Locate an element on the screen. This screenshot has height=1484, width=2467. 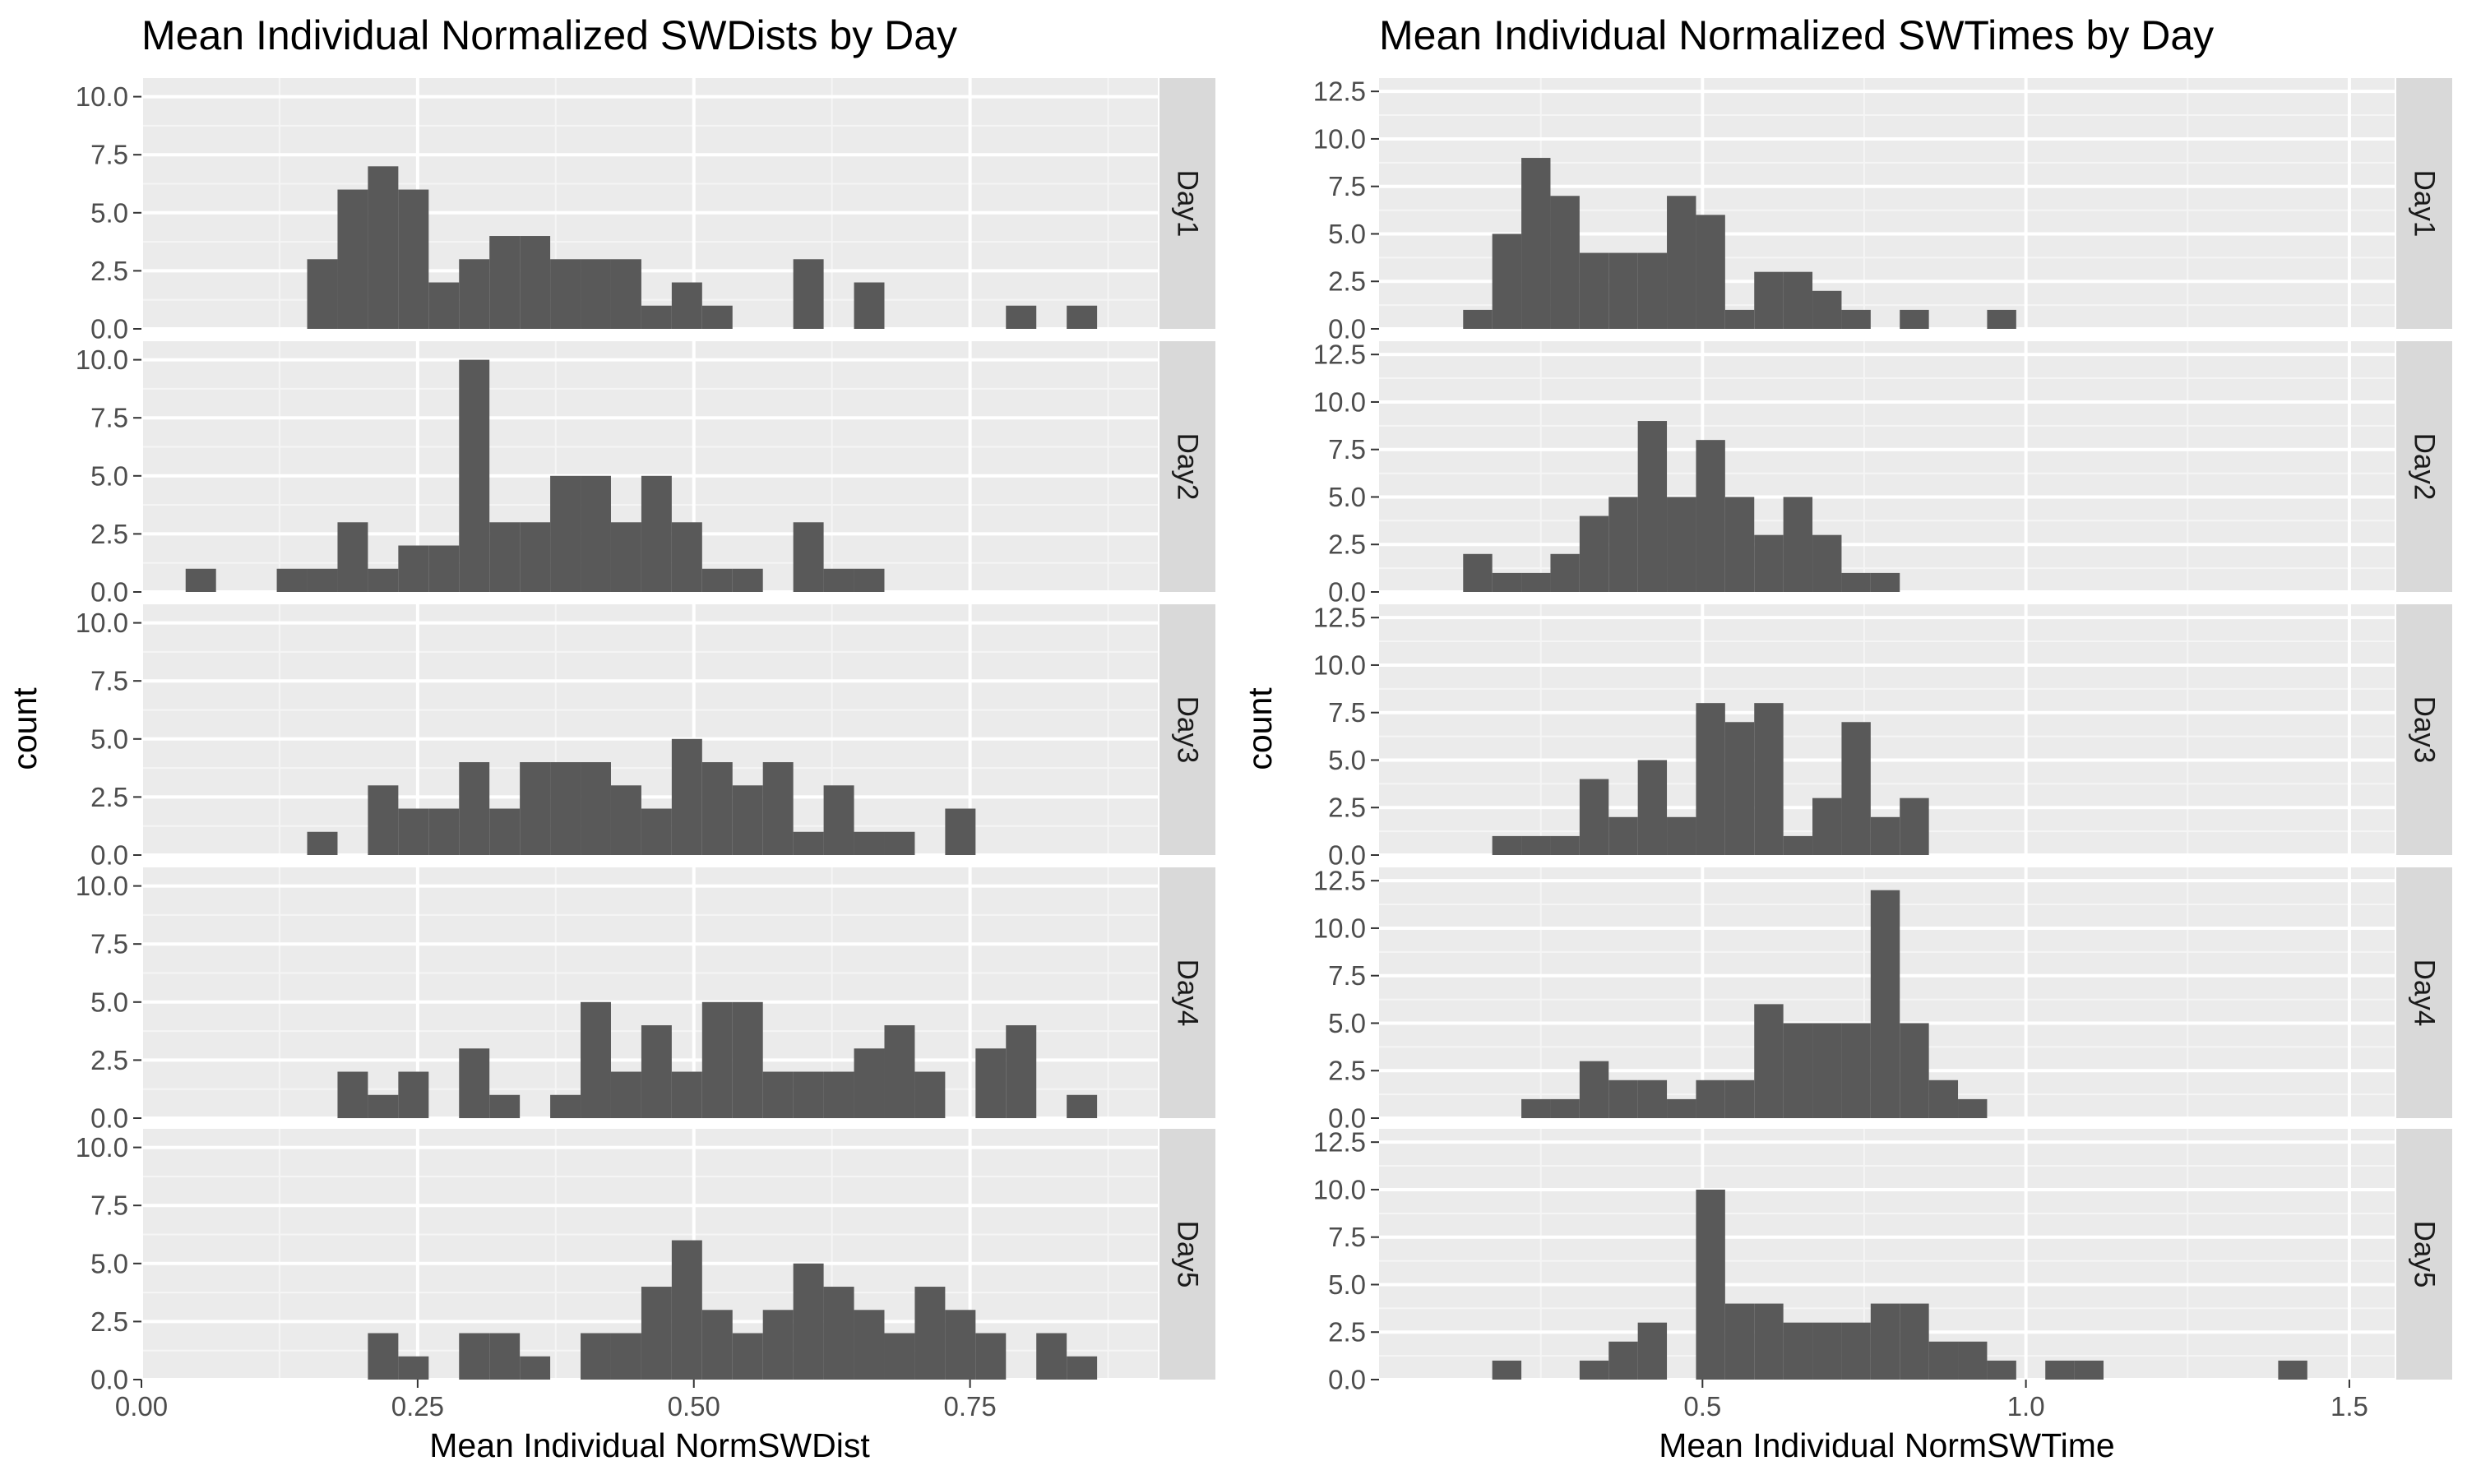
facet-strip-label: Day2 is located at coordinates (2425, 467).